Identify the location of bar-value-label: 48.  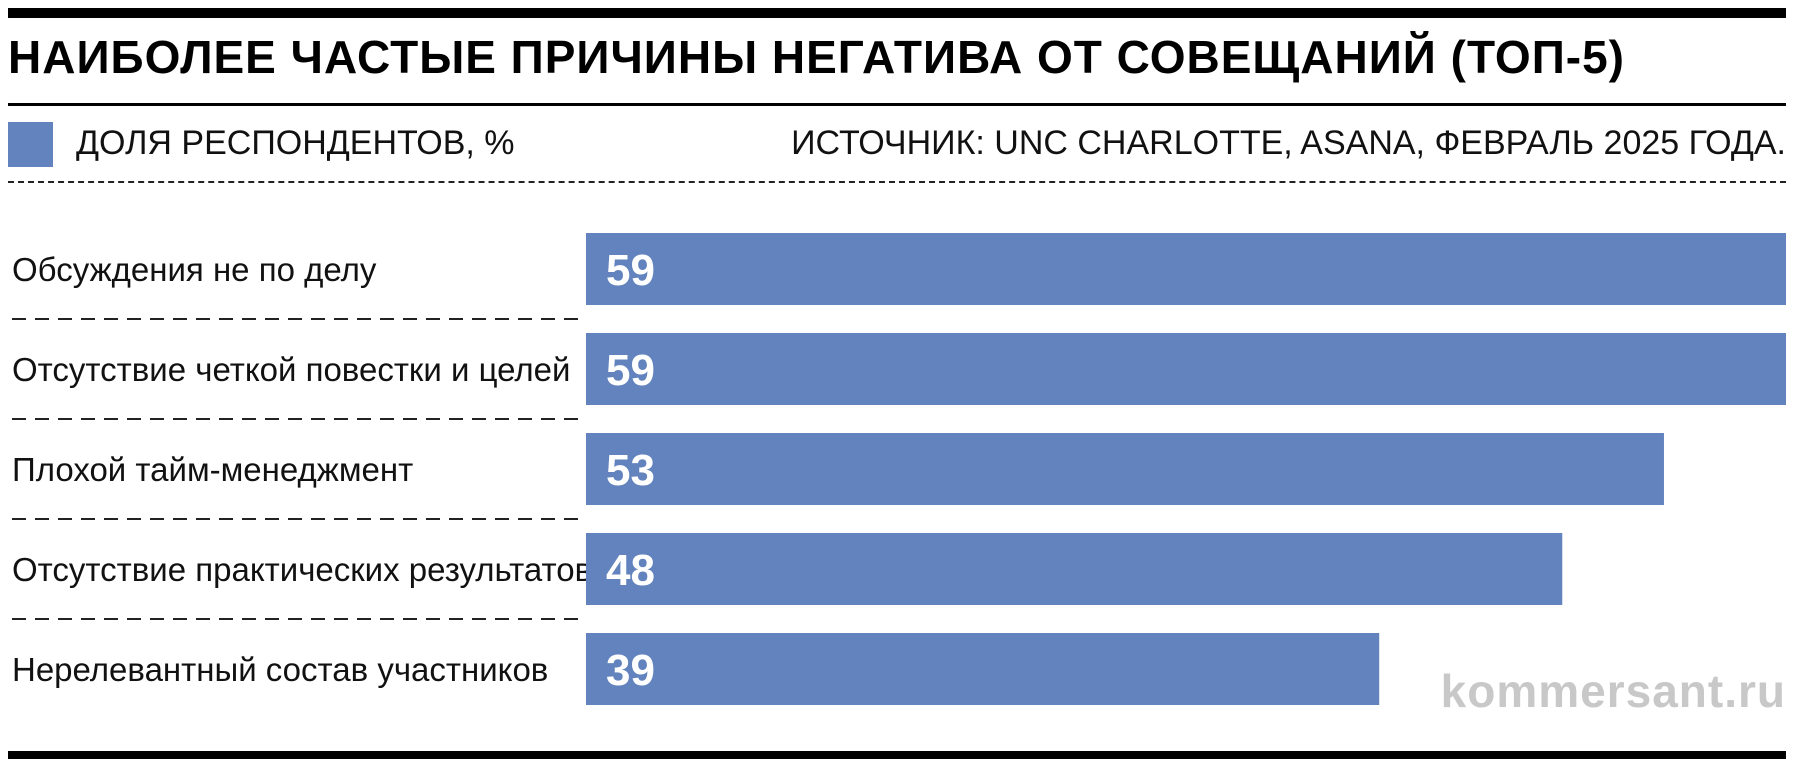
(630, 570).